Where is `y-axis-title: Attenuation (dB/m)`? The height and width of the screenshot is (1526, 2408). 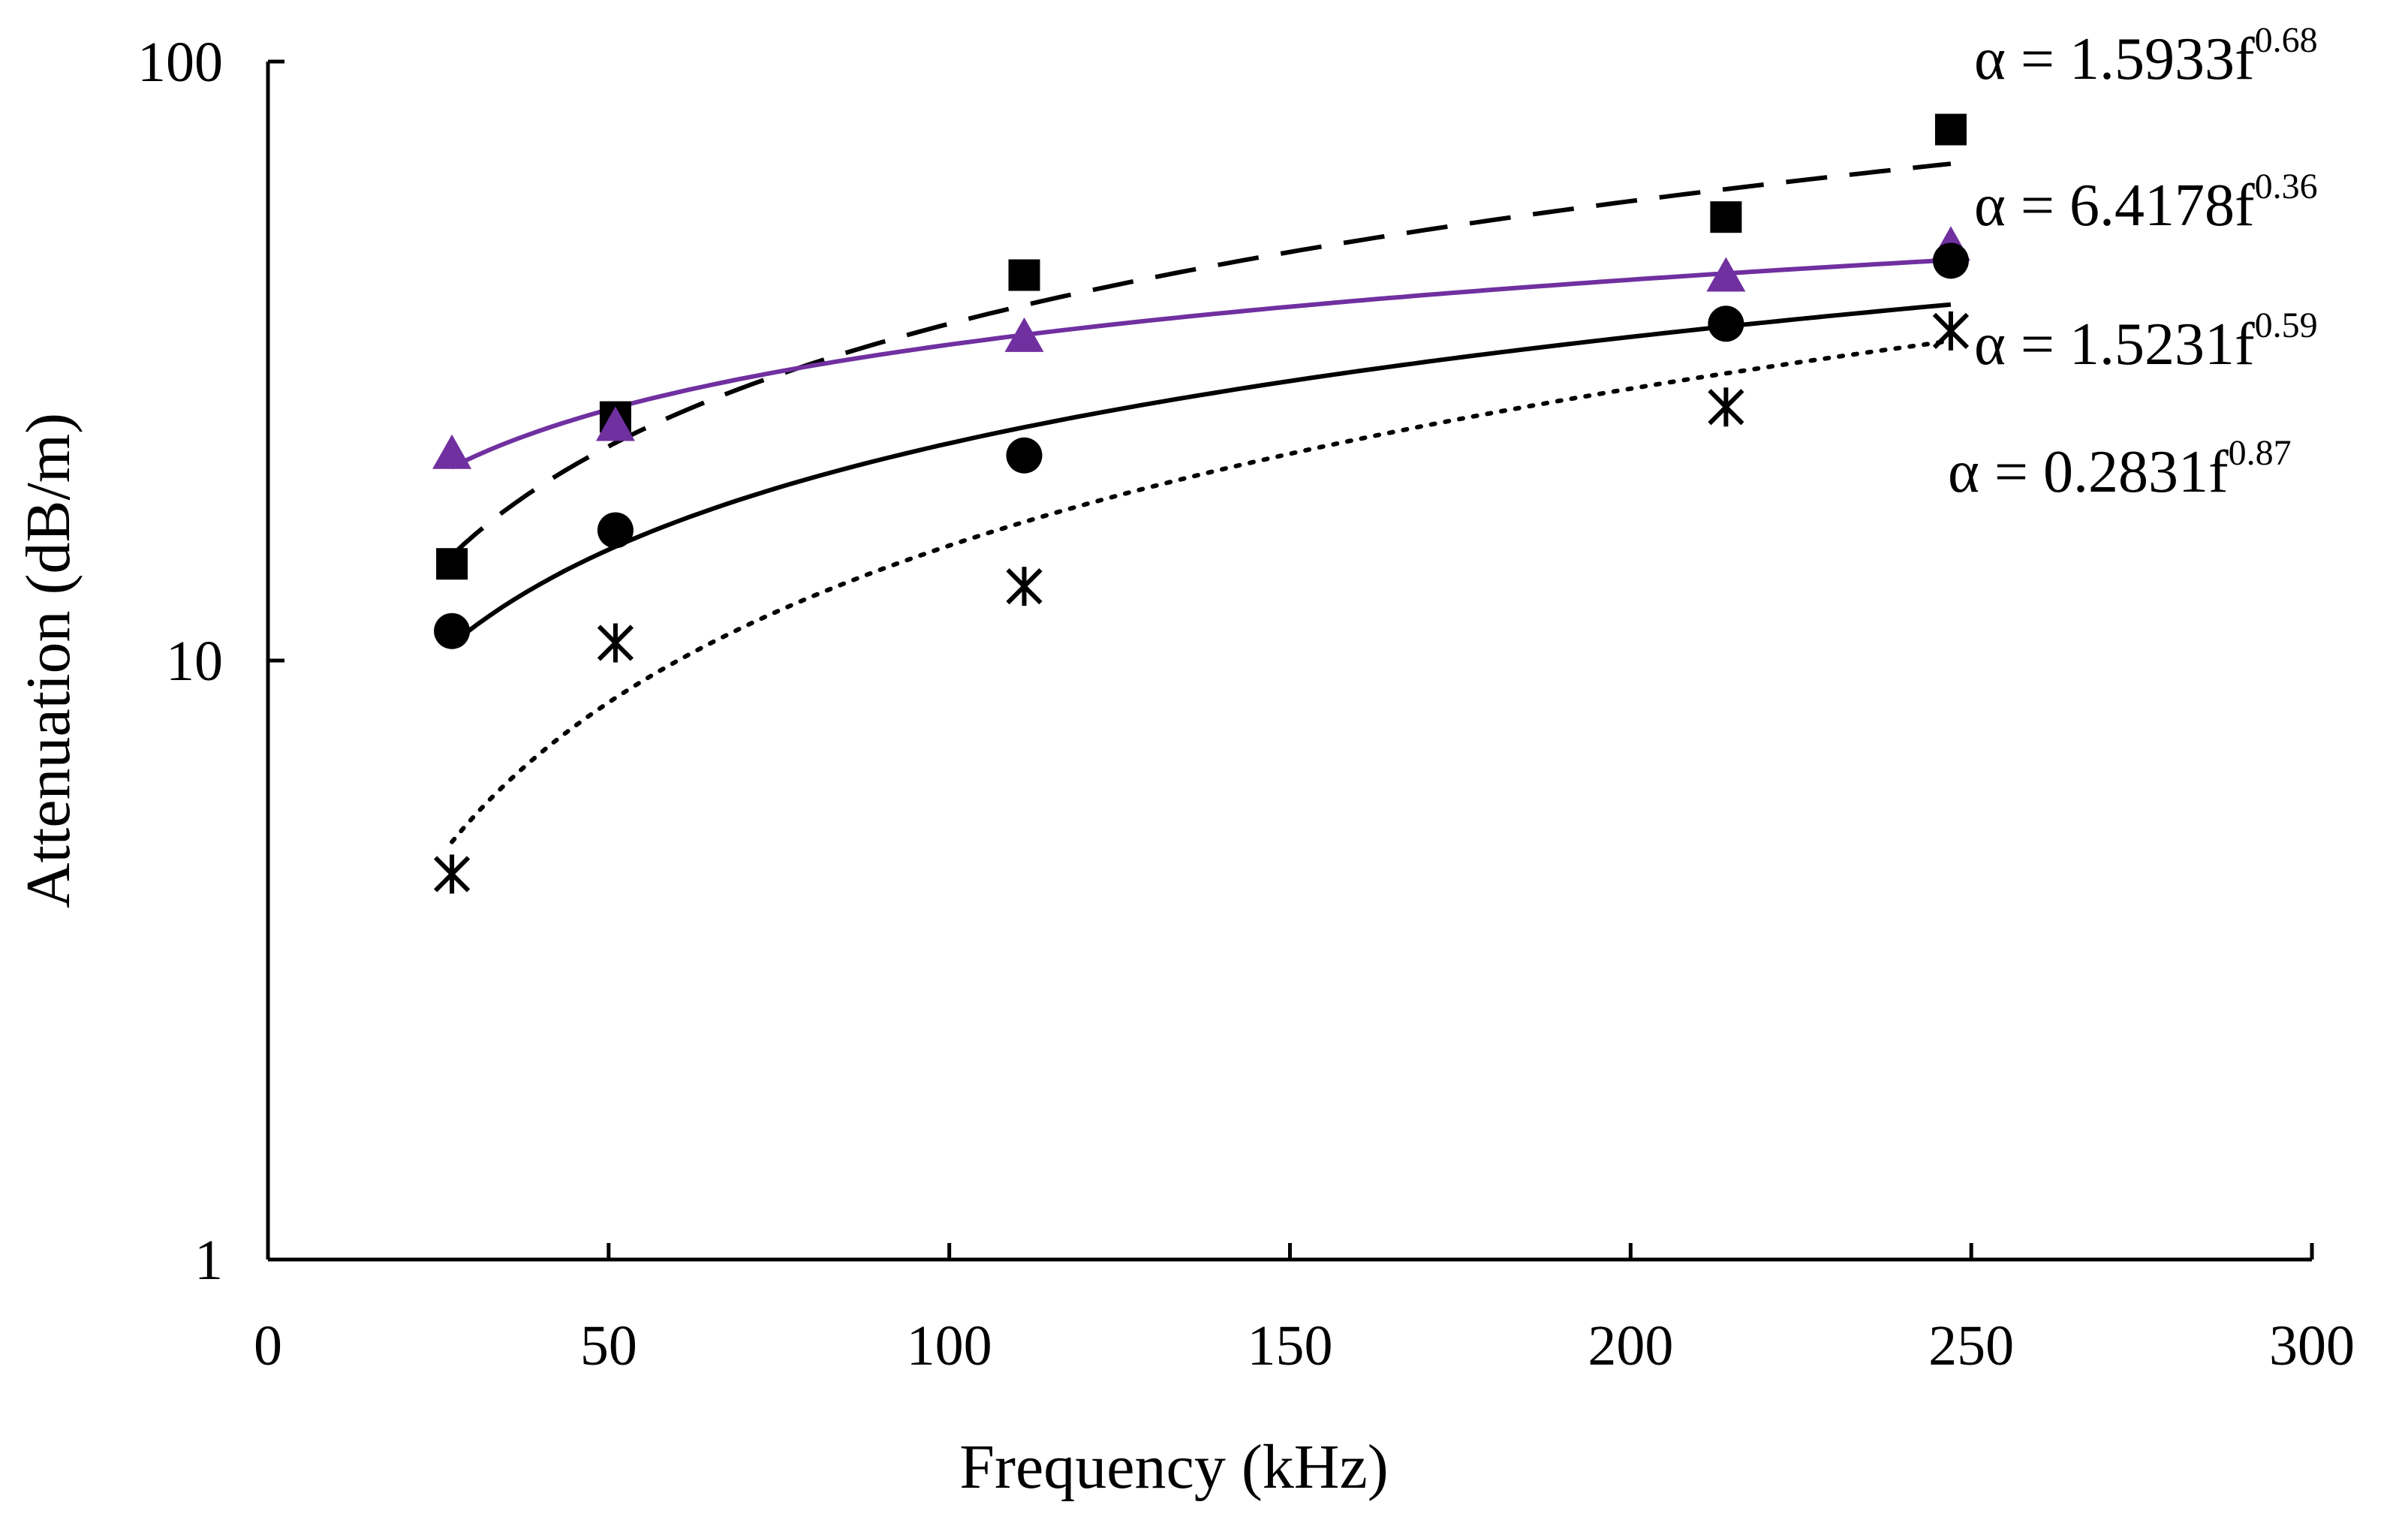
y-axis-title: Attenuation (dB/m) is located at coordinates (48, 660).